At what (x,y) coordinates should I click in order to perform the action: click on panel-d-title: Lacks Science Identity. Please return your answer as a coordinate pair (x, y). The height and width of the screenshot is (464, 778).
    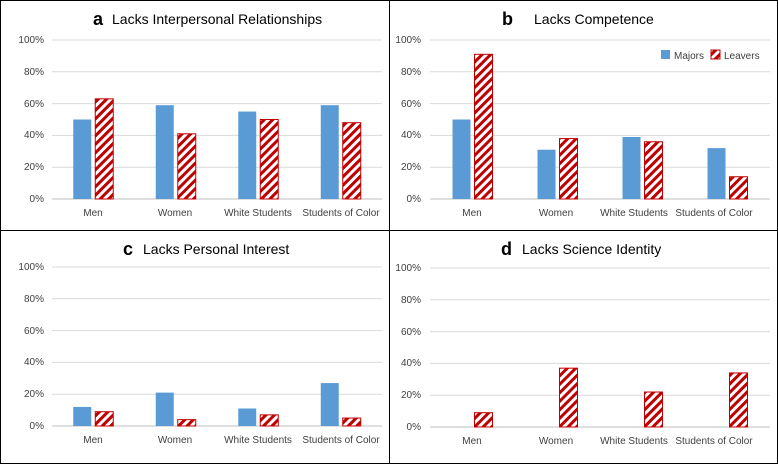
    Looking at the image, I should click on (591, 249).